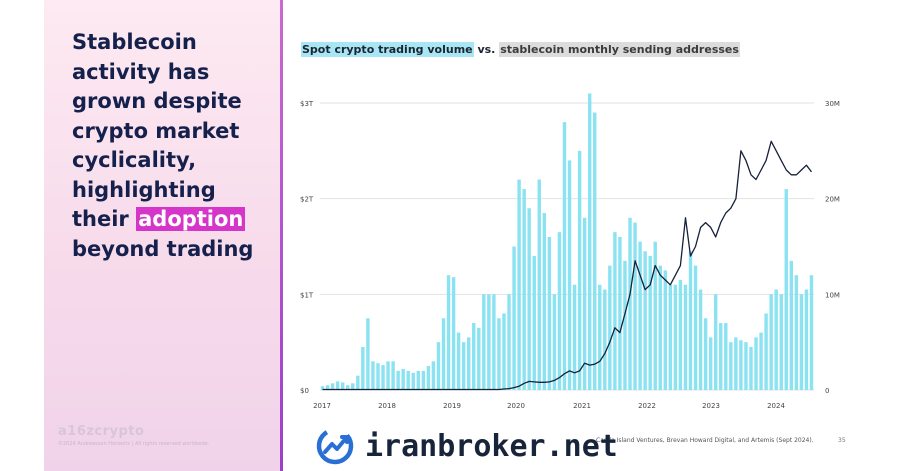 Image resolution: width=900 pixels, height=471 pixels. What do you see at coordinates (304, 391) in the screenshot?
I see `y-left-tick-label: $0` at bounding box center [304, 391].